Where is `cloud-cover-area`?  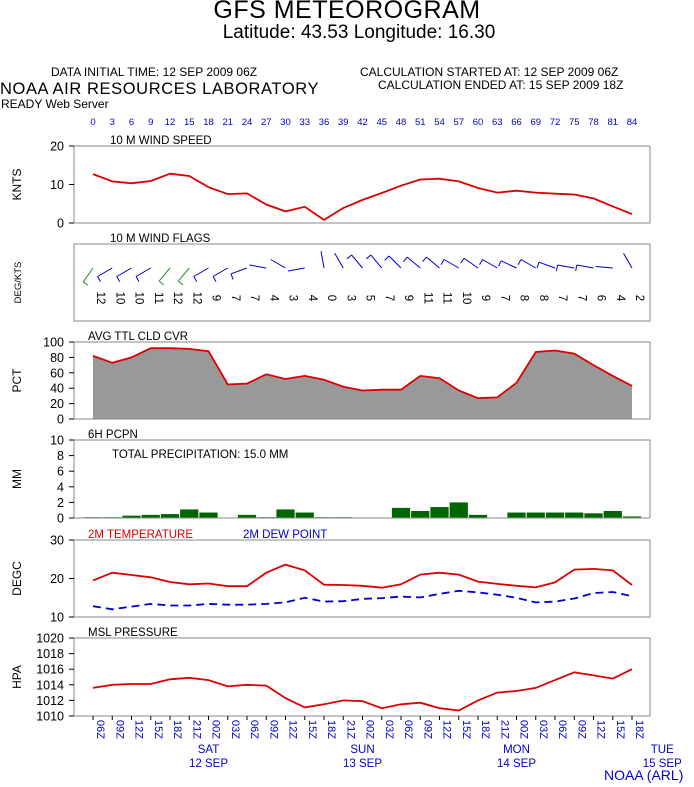 cloud-cover-area is located at coordinates (362, 383).